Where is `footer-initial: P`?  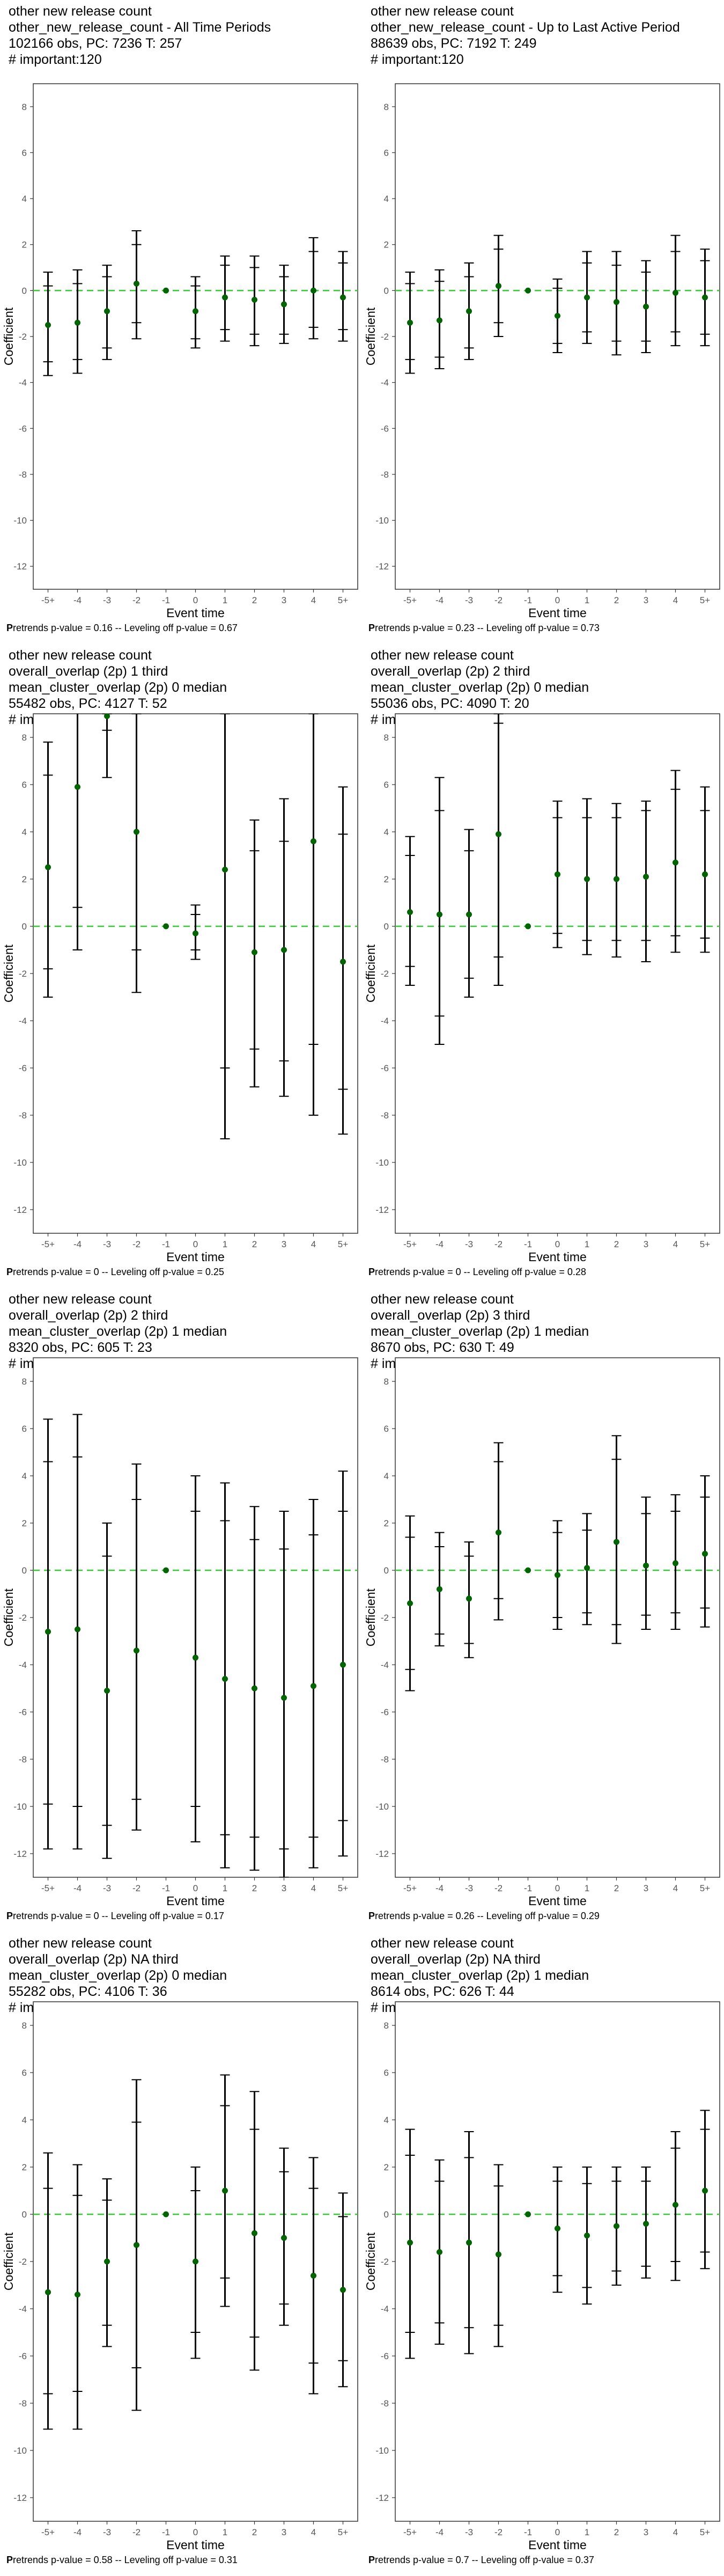 footer-initial: P is located at coordinates (371, 1272).